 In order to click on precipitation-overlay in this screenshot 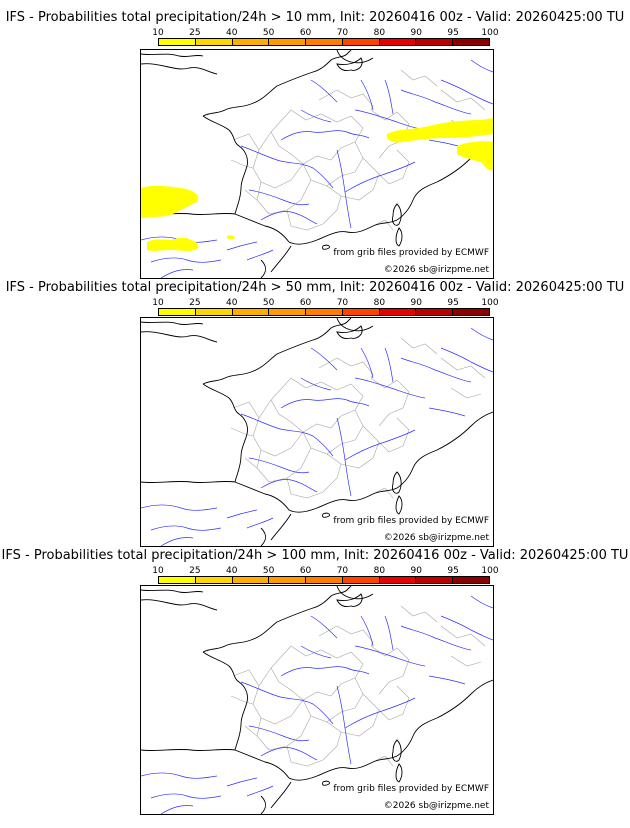, I will do `click(317, 184)`.